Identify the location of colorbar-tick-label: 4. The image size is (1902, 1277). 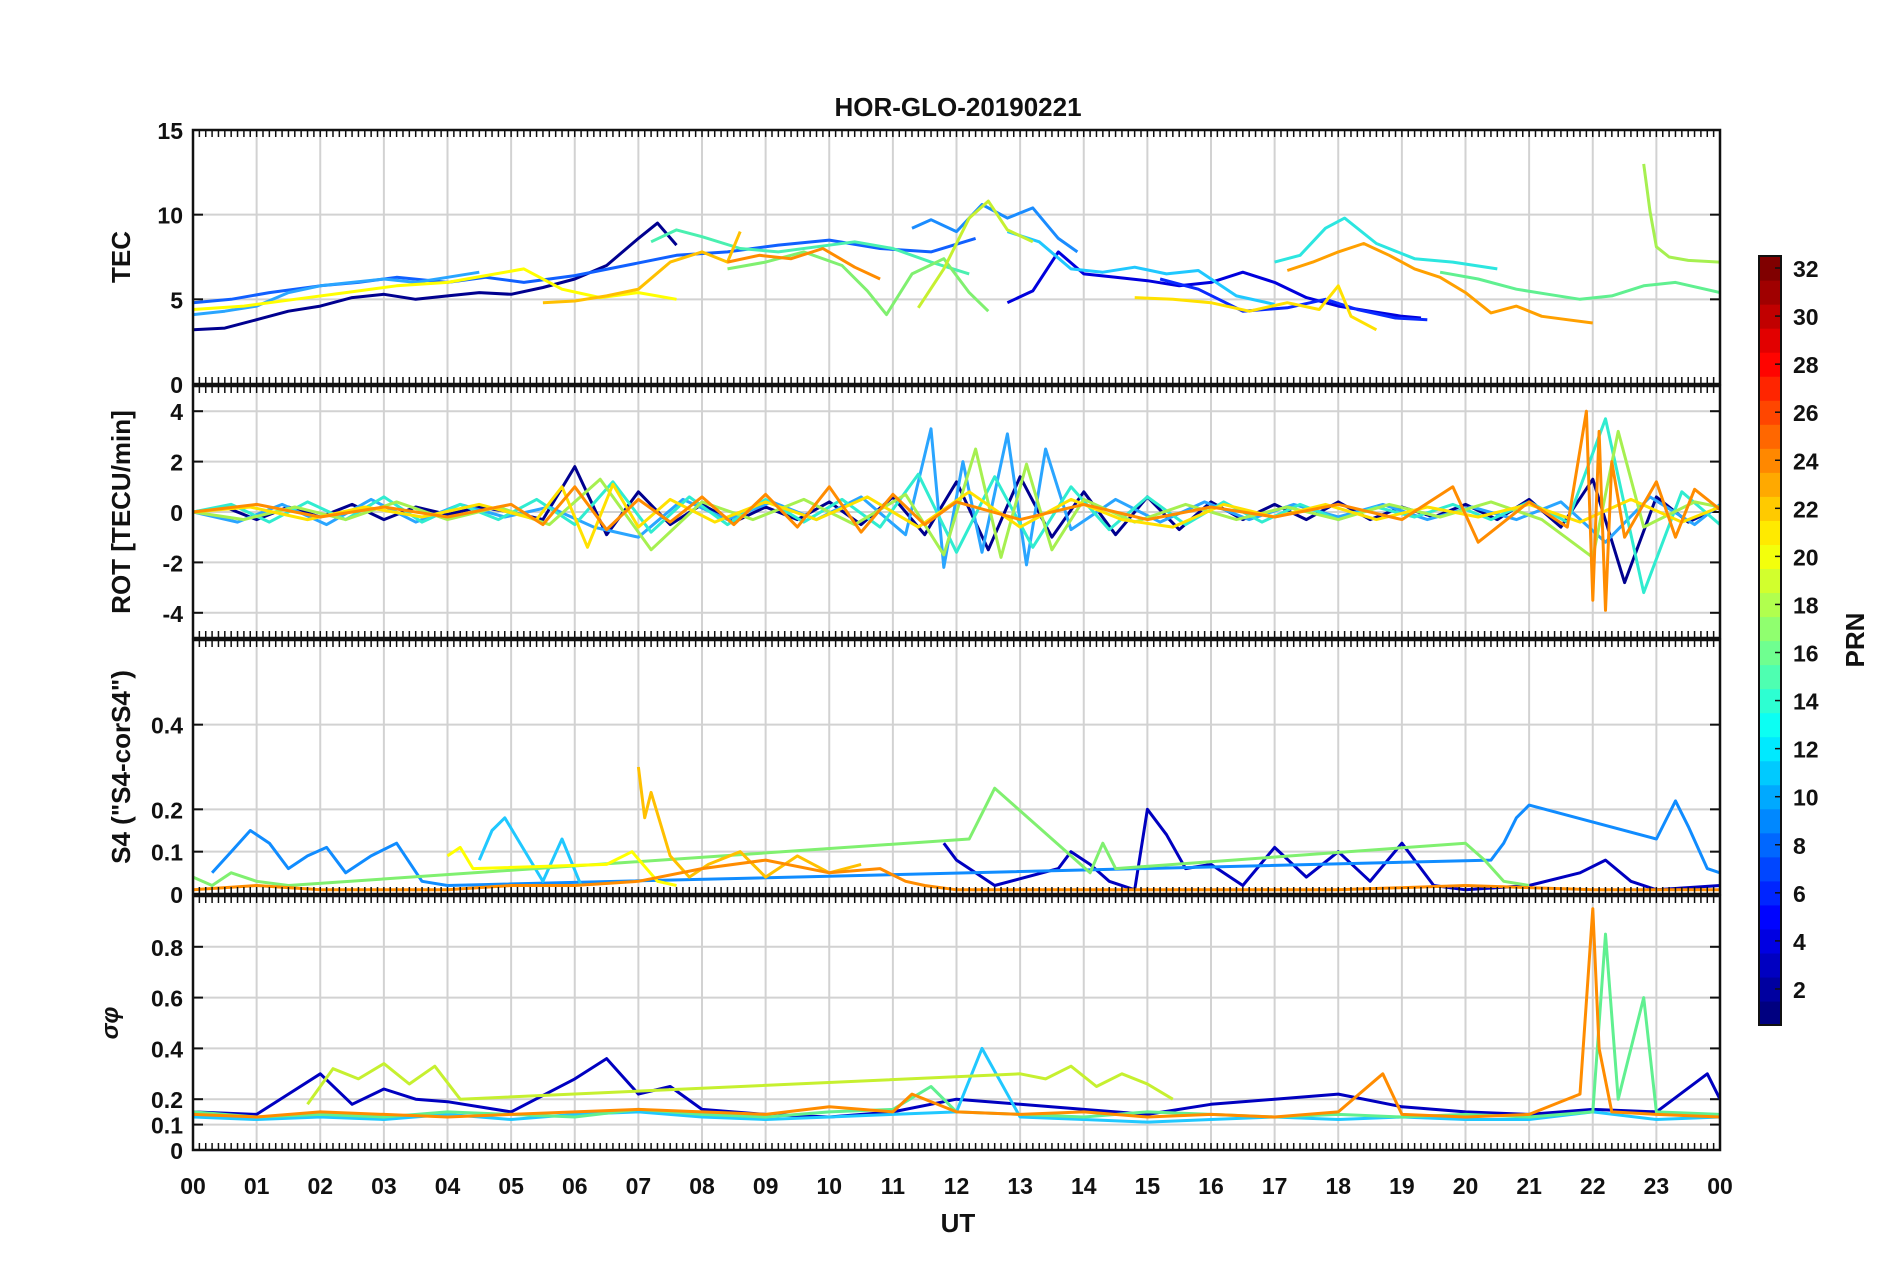
(1799, 942).